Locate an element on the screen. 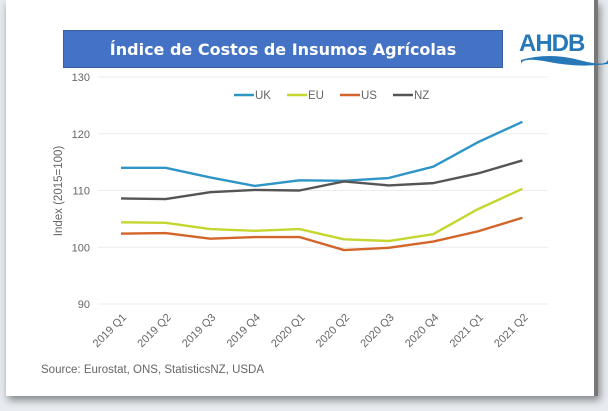  series-line-nz is located at coordinates (321, 180).